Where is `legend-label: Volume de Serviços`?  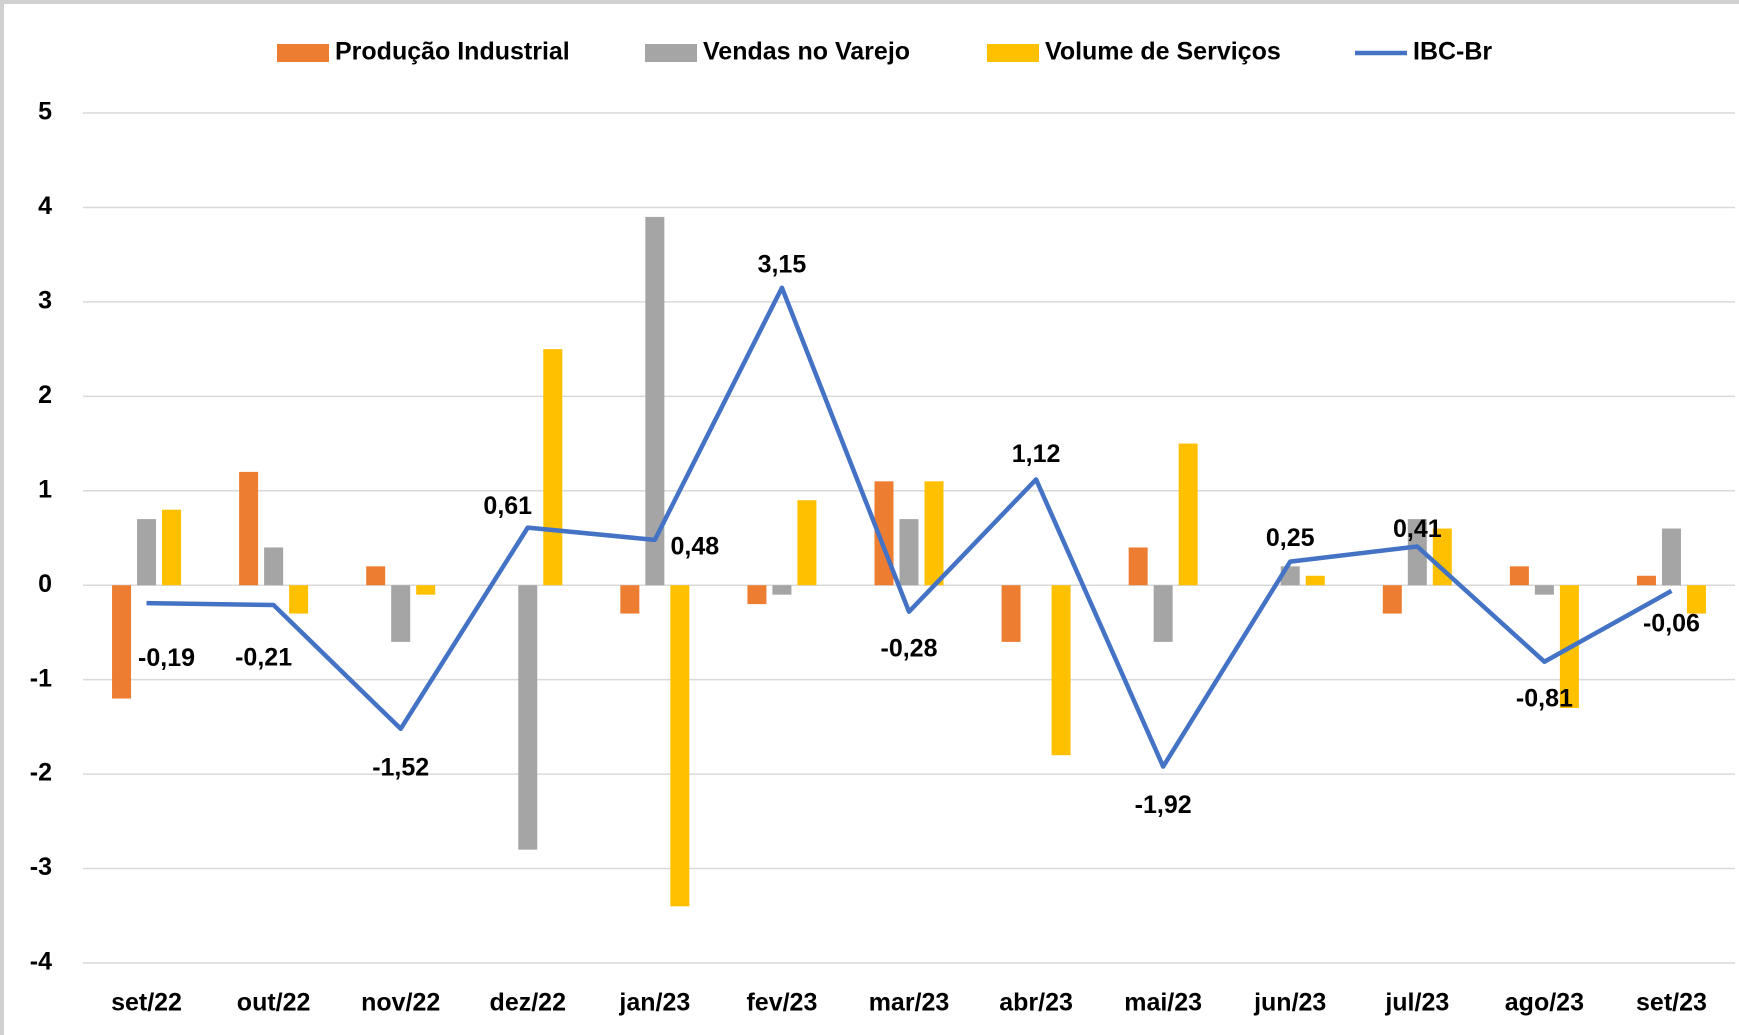
legend-label: Volume de Serviços is located at coordinates (1163, 52).